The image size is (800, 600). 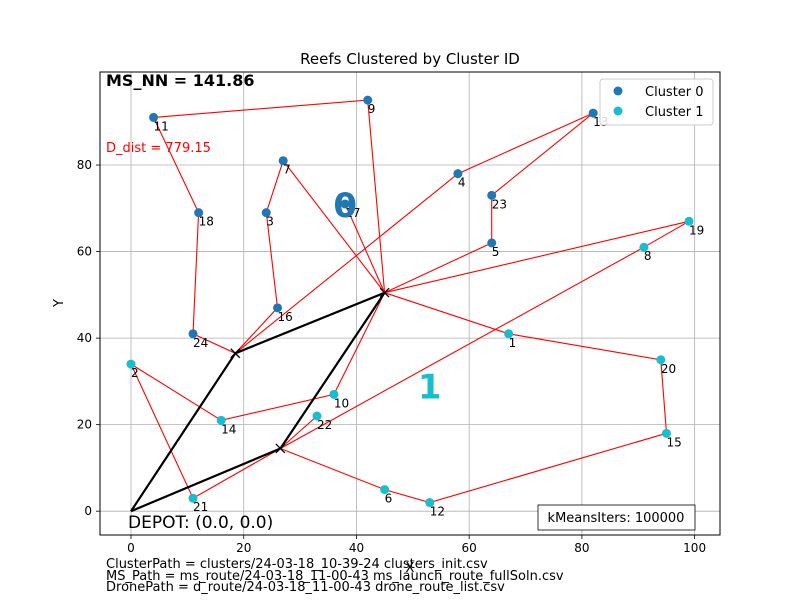 I want to click on x-tick-label-20: 20, so click(x=243, y=548).